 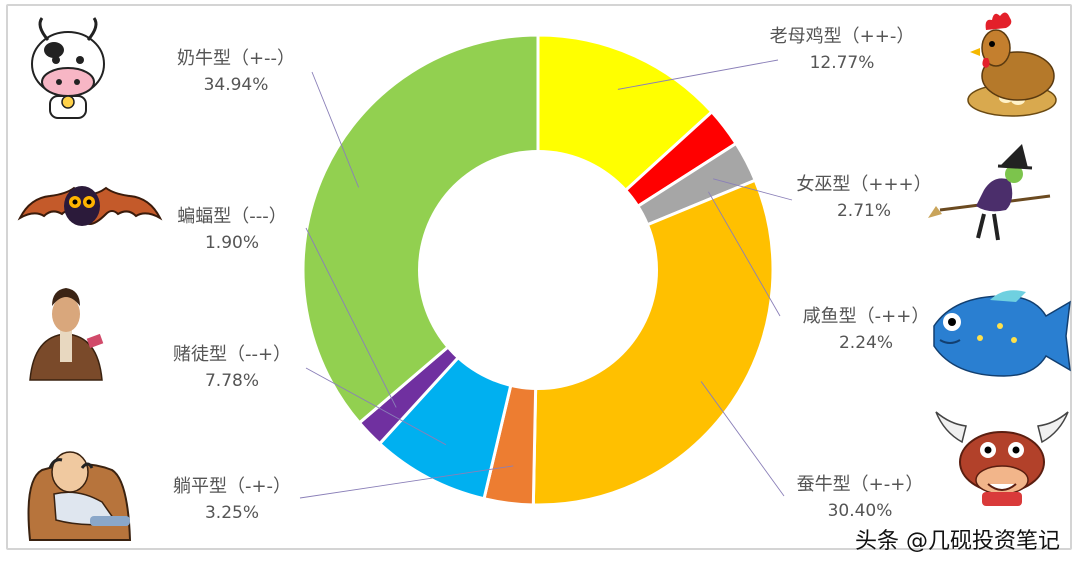 What do you see at coordinates (236, 58) in the screenshot?
I see `slice-name-label-7: 奶牛型（+--）` at bounding box center [236, 58].